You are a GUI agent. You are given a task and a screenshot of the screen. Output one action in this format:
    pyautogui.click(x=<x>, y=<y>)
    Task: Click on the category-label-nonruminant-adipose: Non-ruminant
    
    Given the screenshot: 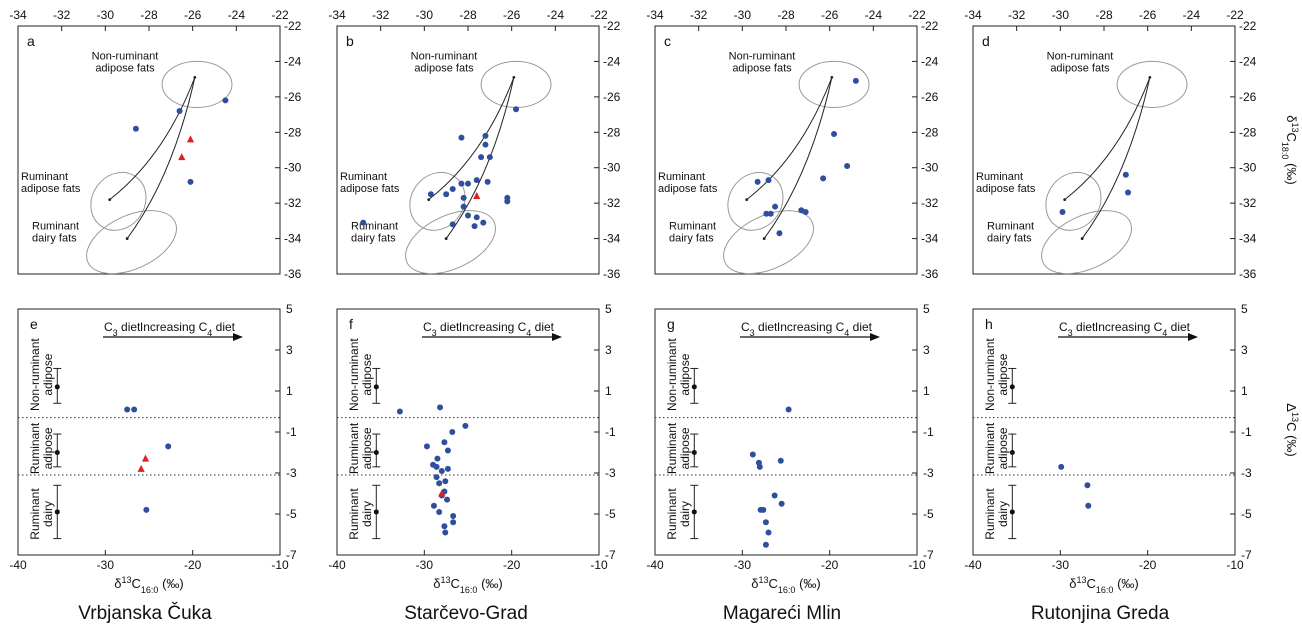 What is the action you would take?
    pyautogui.click(x=990, y=374)
    